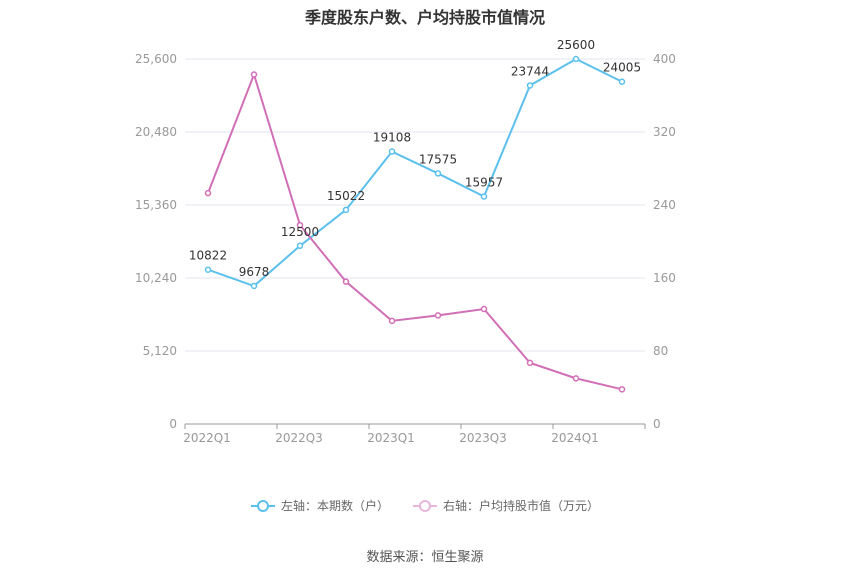  Describe the element at coordinates (262, 505) in the screenshot. I see `legend-marker-left` at that location.